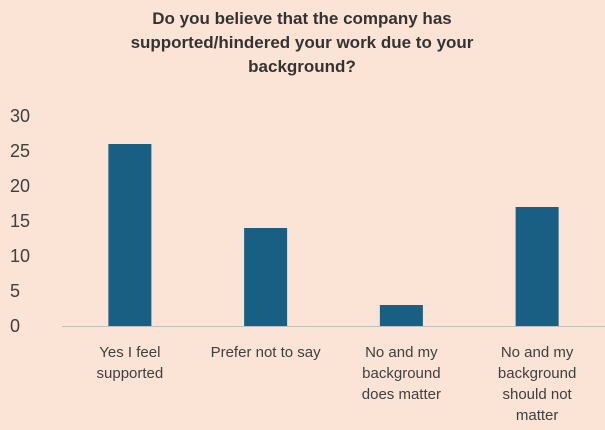 Image resolution: width=605 pixels, height=430 pixels. What do you see at coordinates (20, 151) in the screenshot?
I see `y-tick-label: 25` at bounding box center [20, 151].